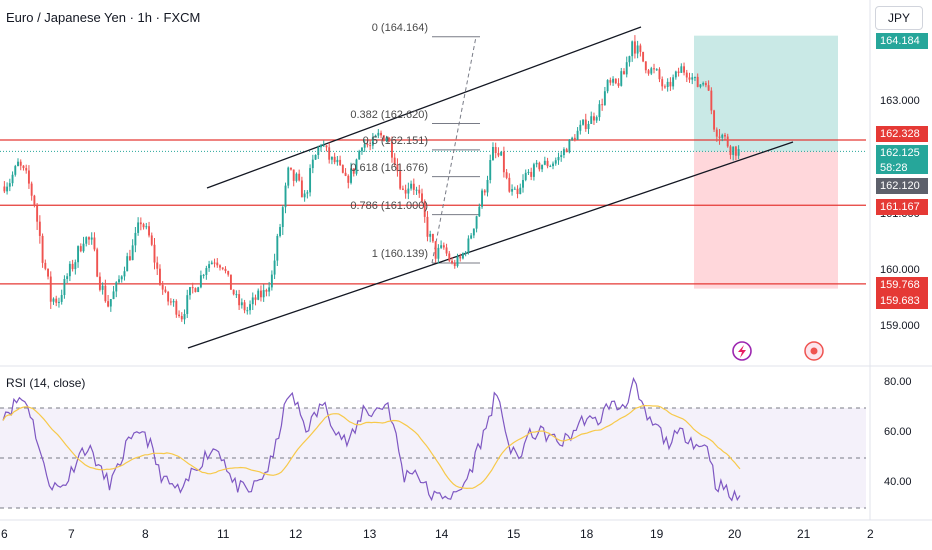 This screenshot has width=932, height=550. Describe the element at coordinates (902, 167) in the screenshot. I see `price-badge: 58:28` at that location.